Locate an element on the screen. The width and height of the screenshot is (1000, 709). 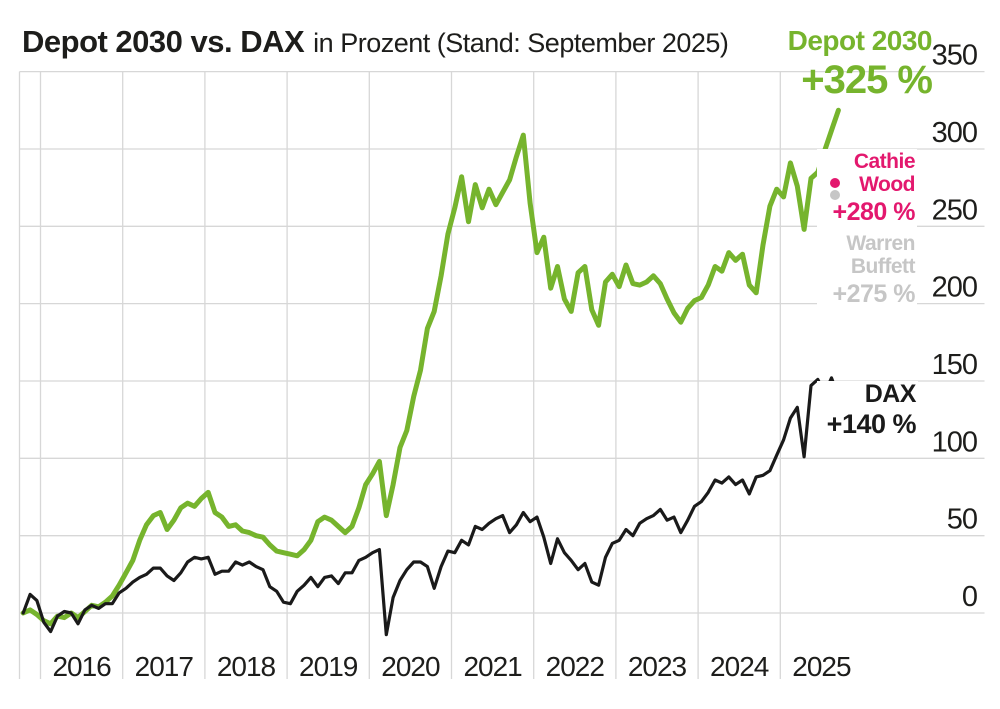
title-subtitle: in Prozent (Stand: September 2025) is located at coordinates (521, 43).